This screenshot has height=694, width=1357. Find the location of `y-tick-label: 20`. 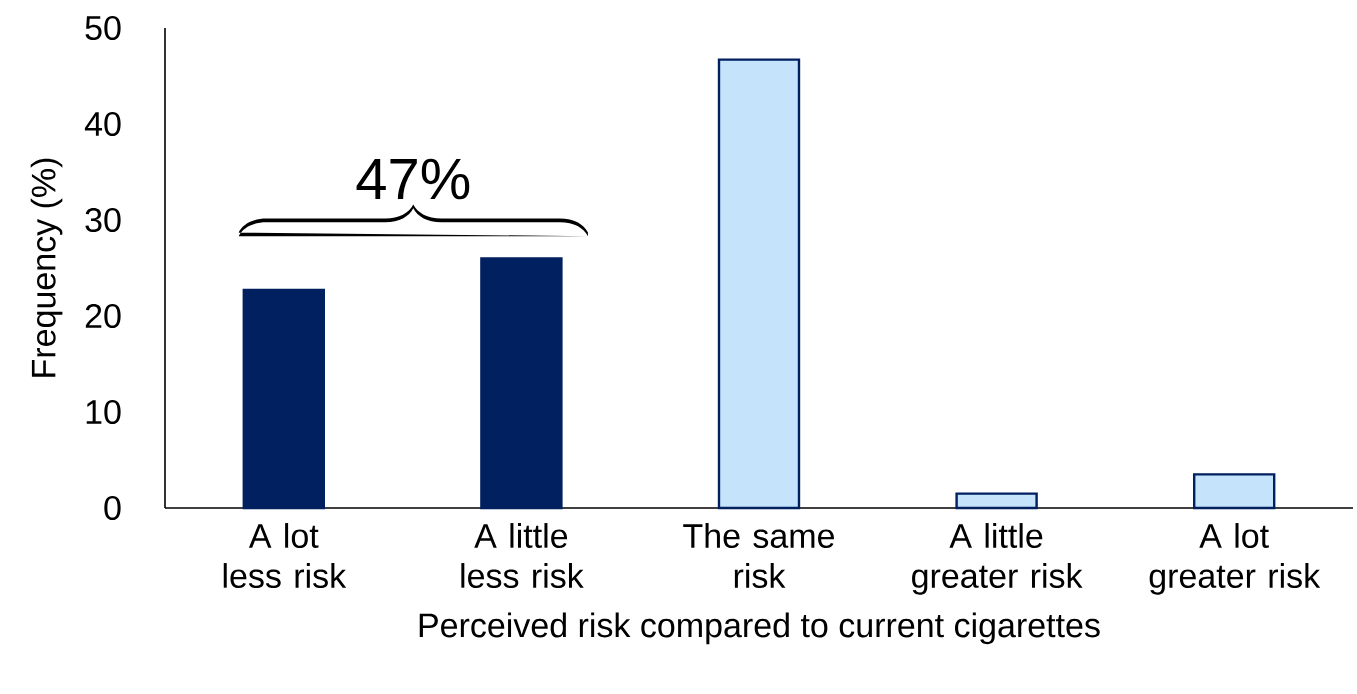

y-tick-label: 20 is located at coordinates (103, 316).